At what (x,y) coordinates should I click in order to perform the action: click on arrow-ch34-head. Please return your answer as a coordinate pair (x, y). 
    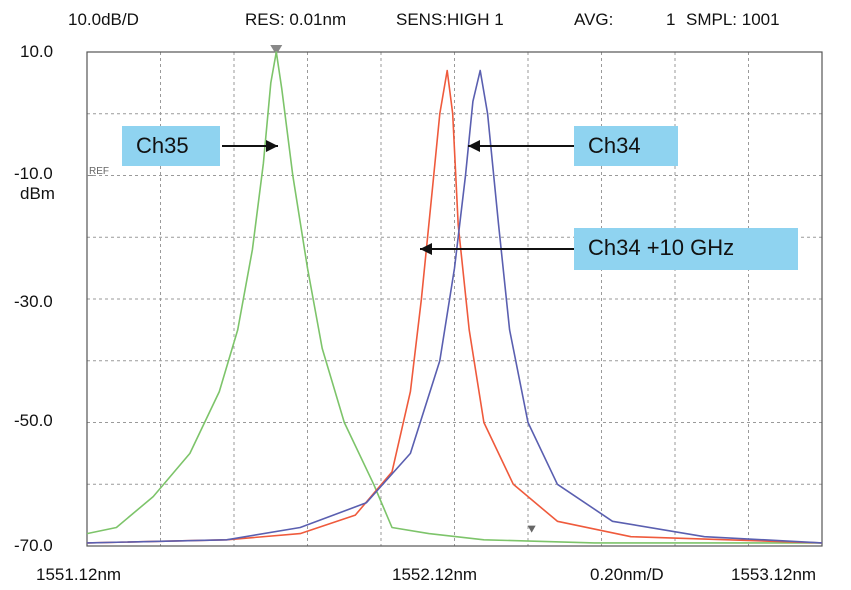
    Looking at the image, I should click on (474, 146).